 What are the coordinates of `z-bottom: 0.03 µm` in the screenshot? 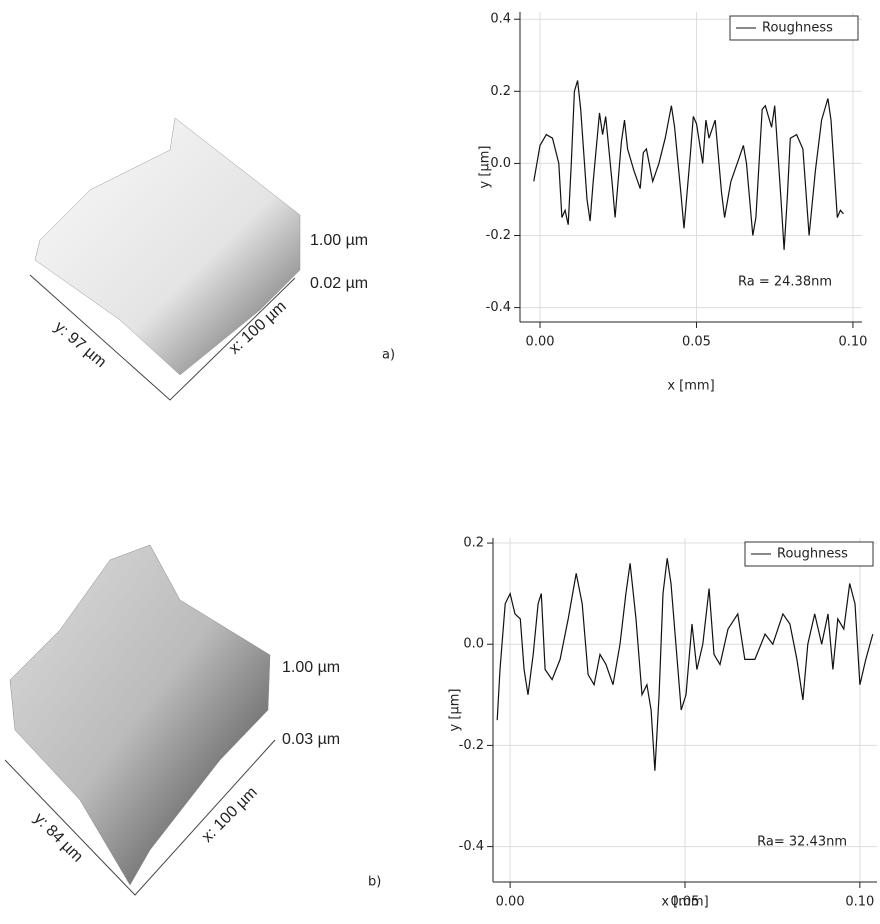 It's located at (311, 739).